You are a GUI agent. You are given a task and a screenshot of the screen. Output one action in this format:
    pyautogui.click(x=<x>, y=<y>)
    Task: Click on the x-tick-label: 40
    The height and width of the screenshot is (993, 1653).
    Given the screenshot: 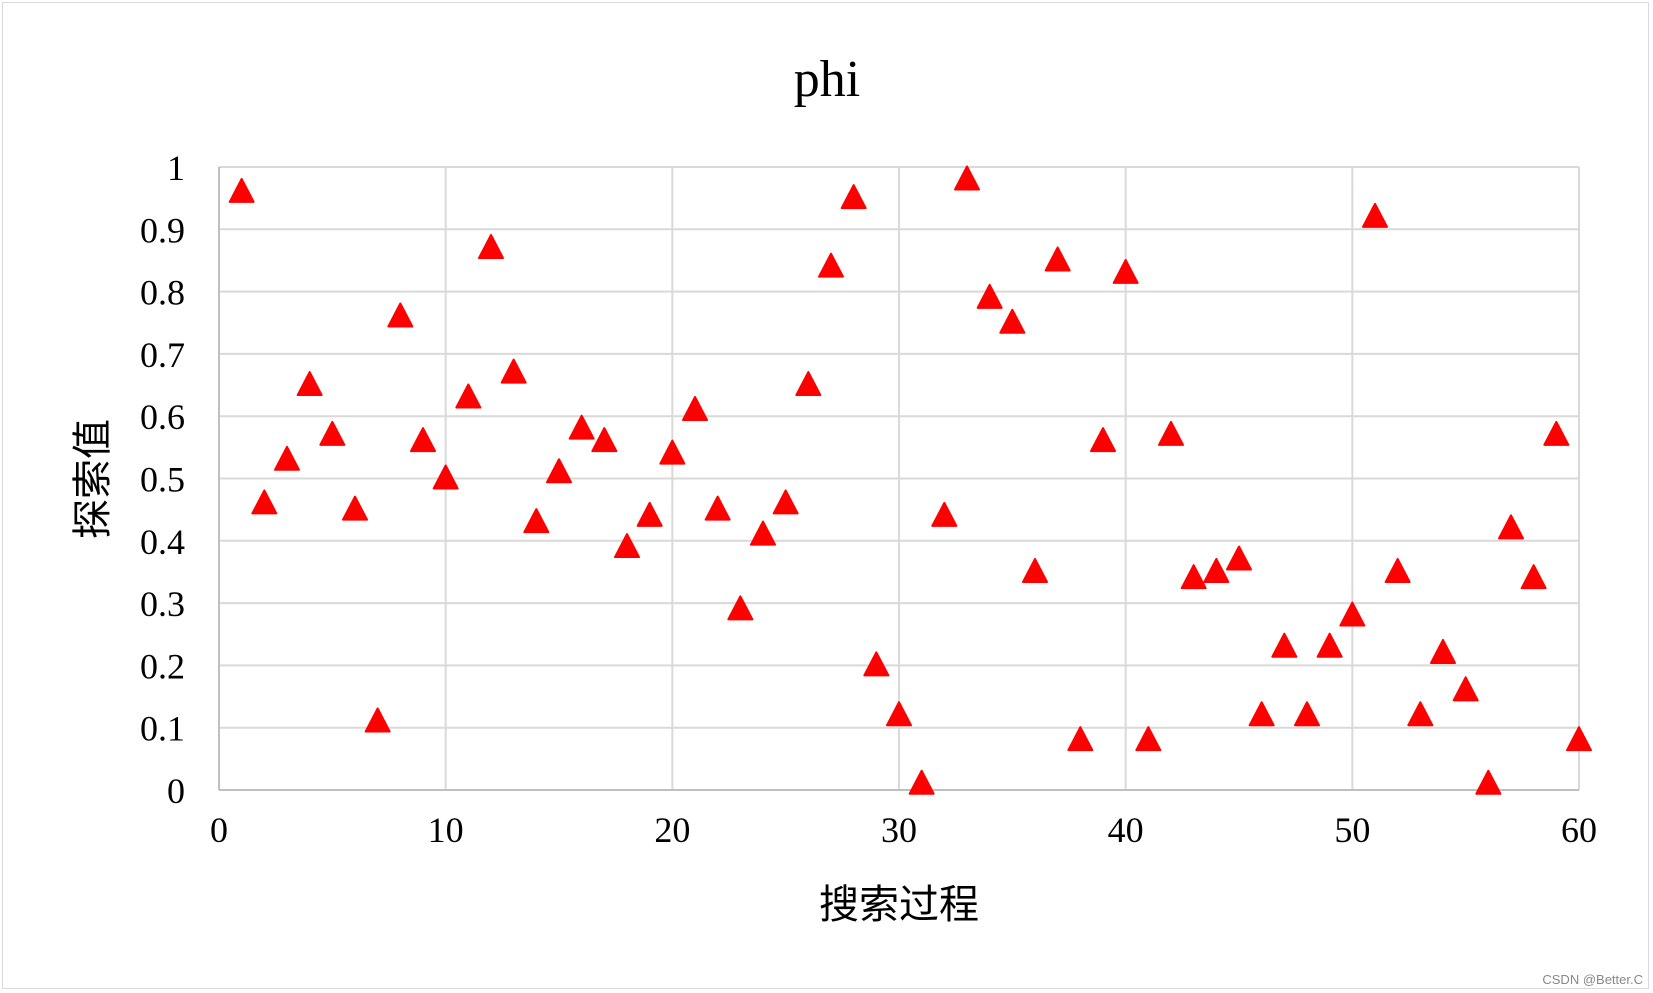 What is the action you would take?
    pyautogui.click(x=1126, y=830)
    